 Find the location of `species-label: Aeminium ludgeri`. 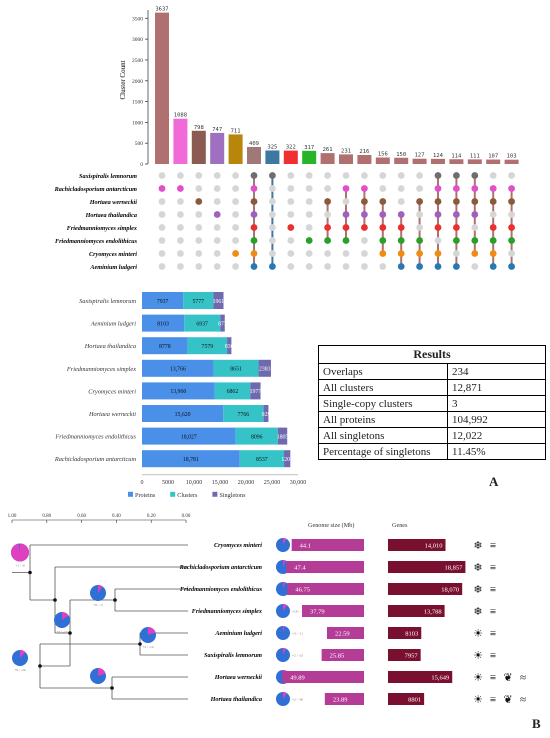

species-label: Aeminium ludgeri is located at coordinates (113, 267).